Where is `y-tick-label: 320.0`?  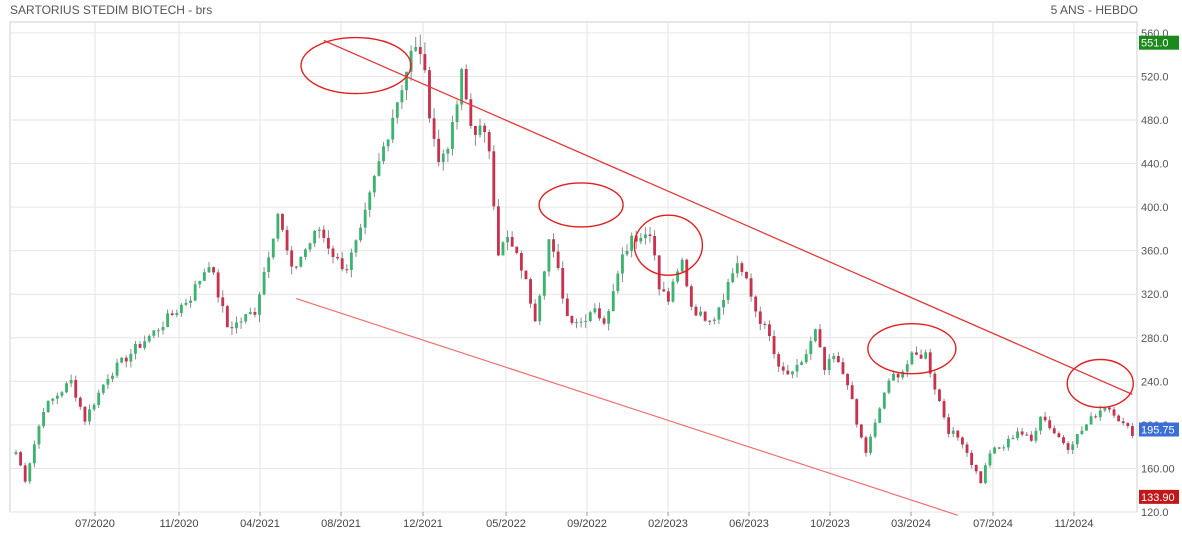 y-tick-label: 320.0 is located at coordinates (1155, 295).